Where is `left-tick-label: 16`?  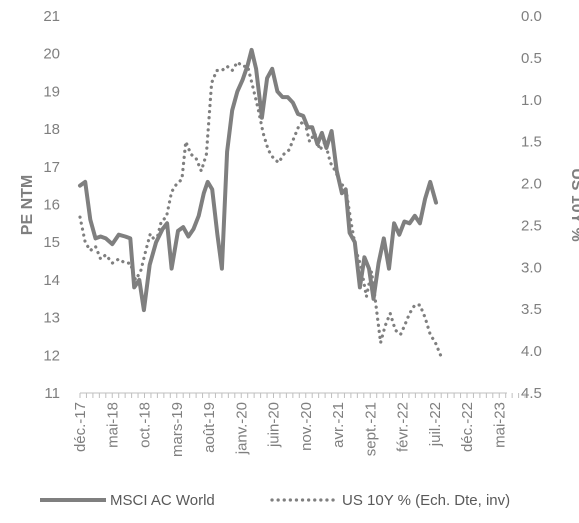
left-tick-label: 16 is located at coordinates (51, 205).